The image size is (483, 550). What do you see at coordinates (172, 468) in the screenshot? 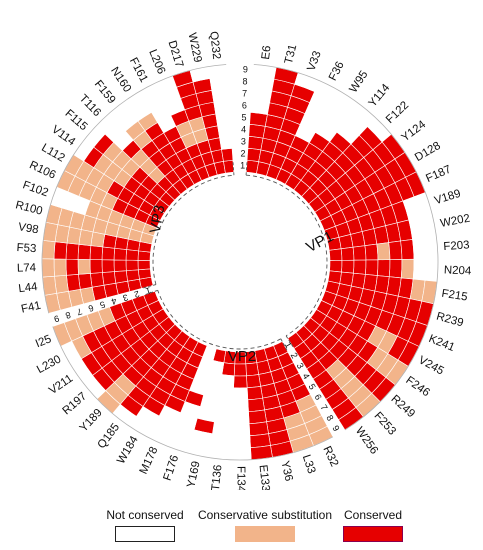
I see `residue-label: F176` at bounding box center [172, 468].